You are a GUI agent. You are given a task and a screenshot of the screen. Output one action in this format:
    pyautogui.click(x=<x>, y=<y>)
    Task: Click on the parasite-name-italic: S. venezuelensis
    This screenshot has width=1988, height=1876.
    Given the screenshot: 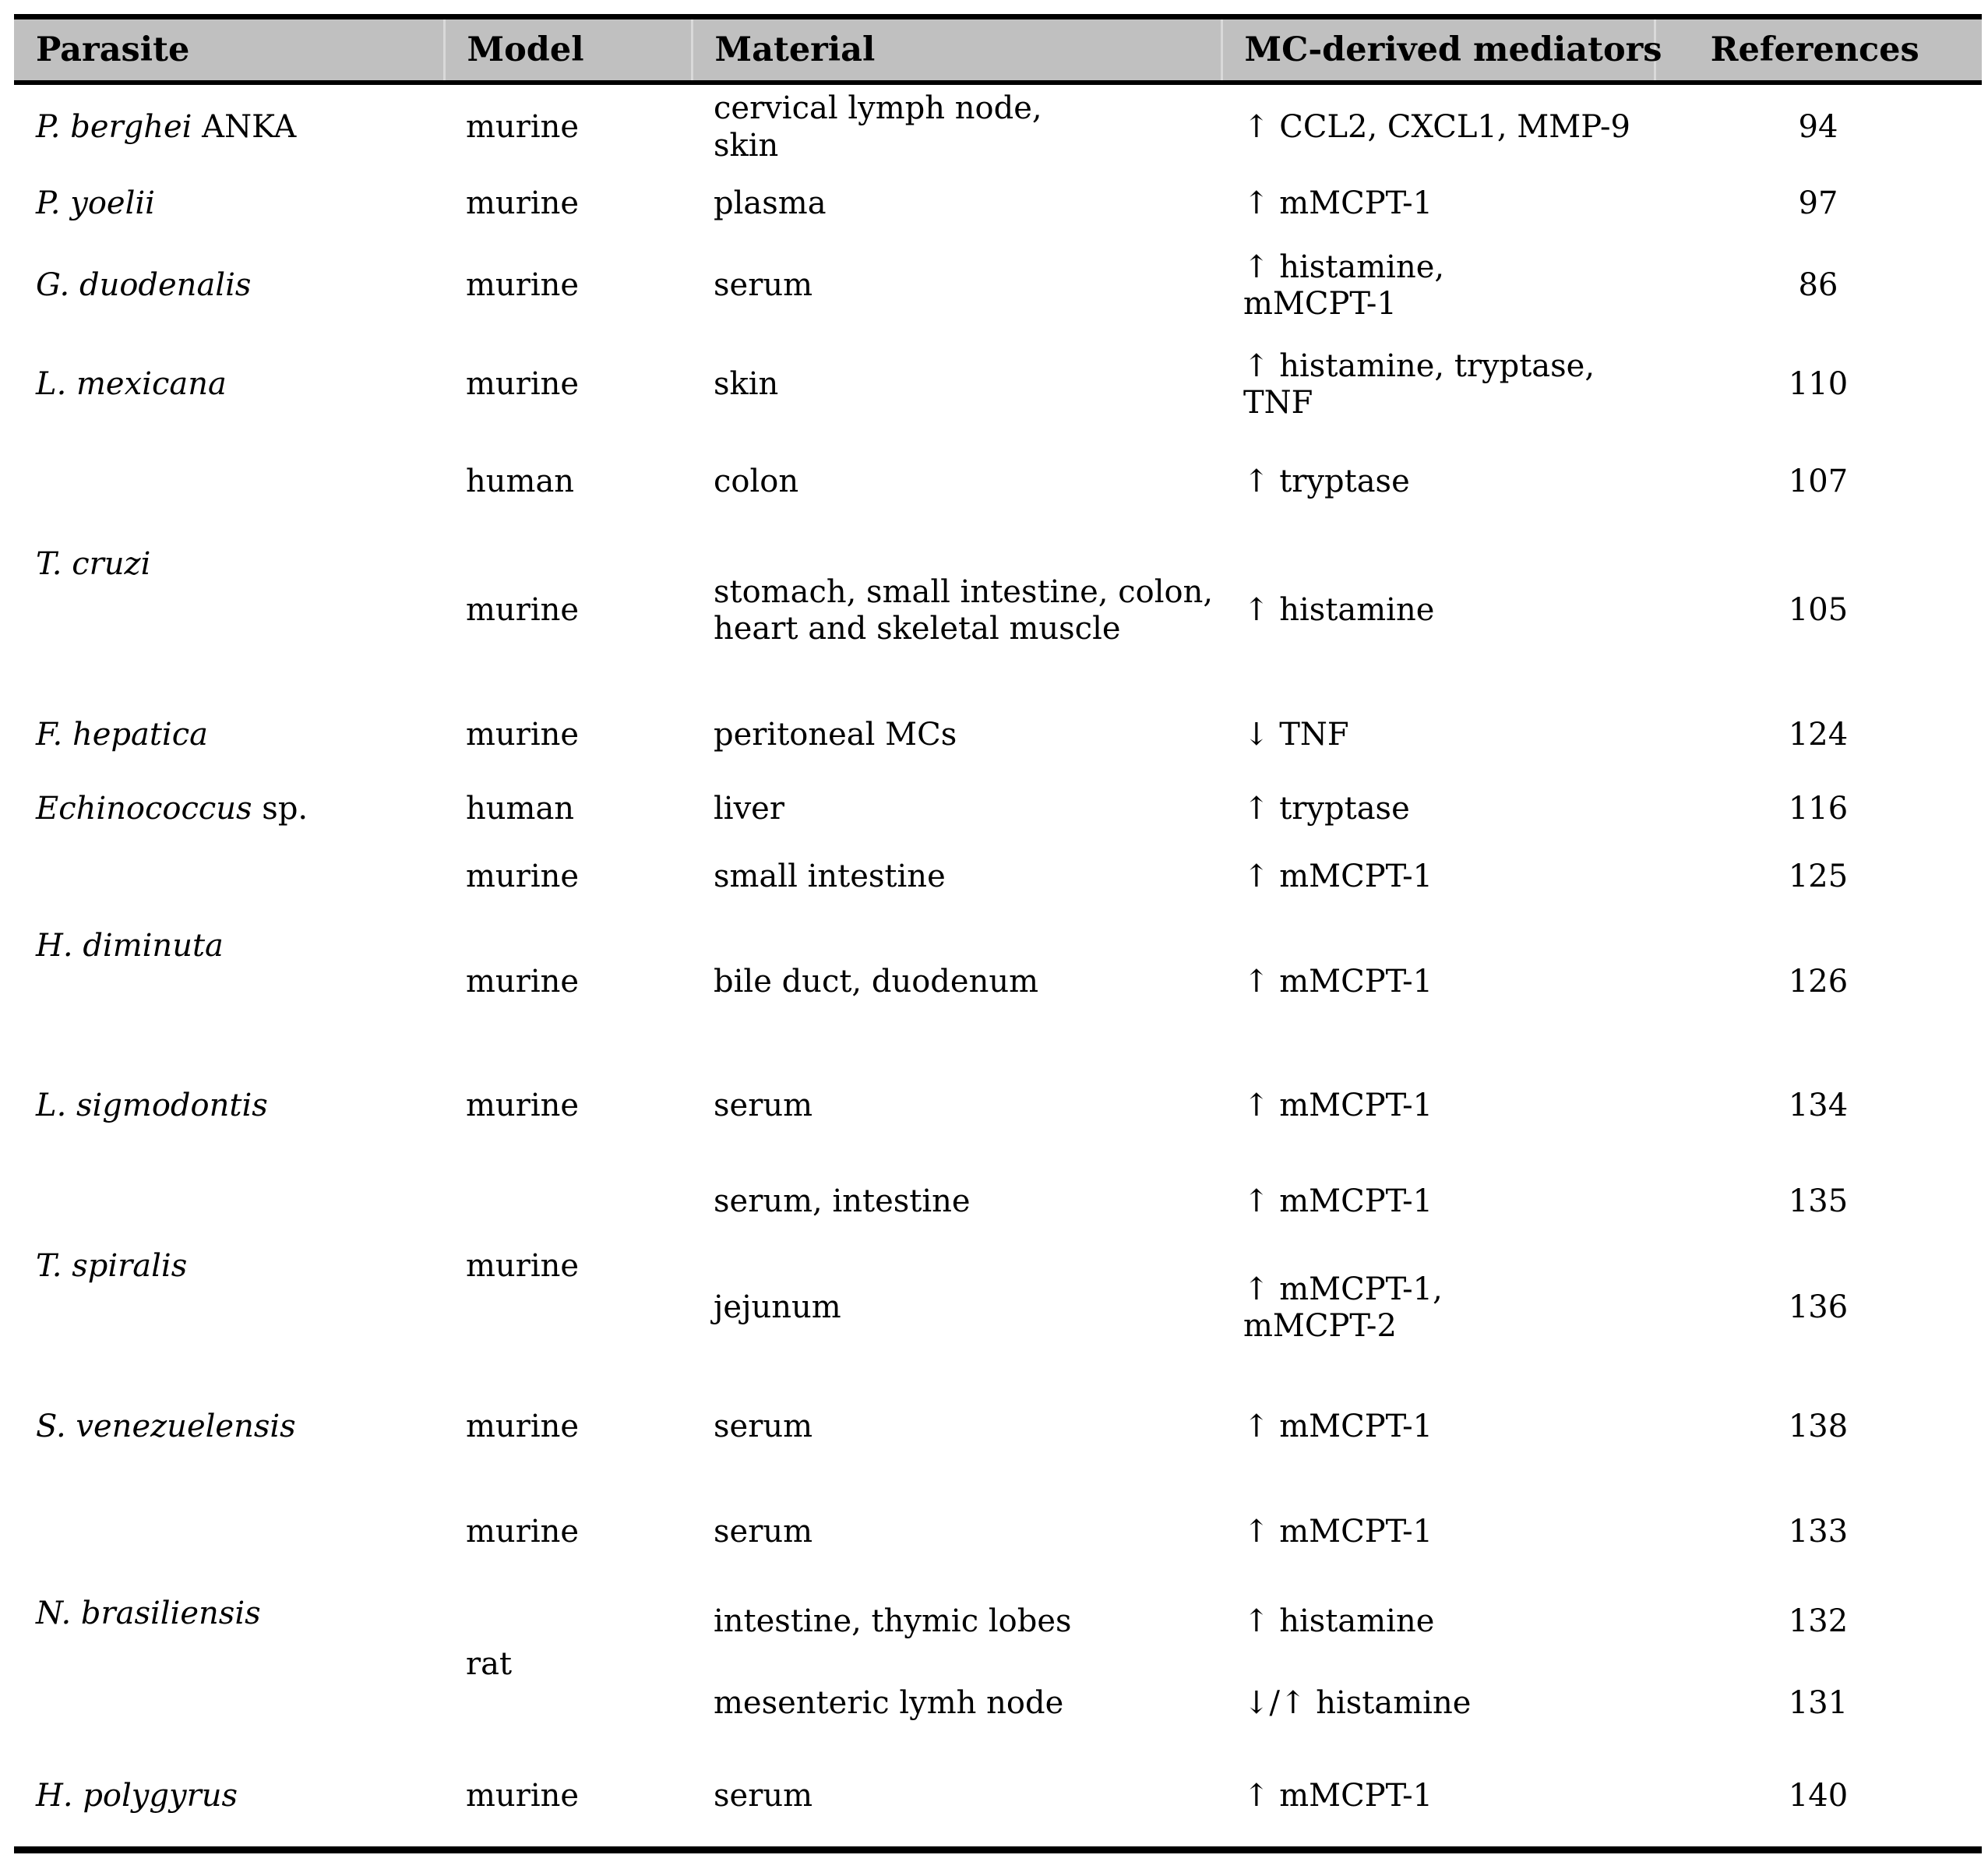 What is the action you would take?
    pyautogui.click(x=166, y=1427)
    